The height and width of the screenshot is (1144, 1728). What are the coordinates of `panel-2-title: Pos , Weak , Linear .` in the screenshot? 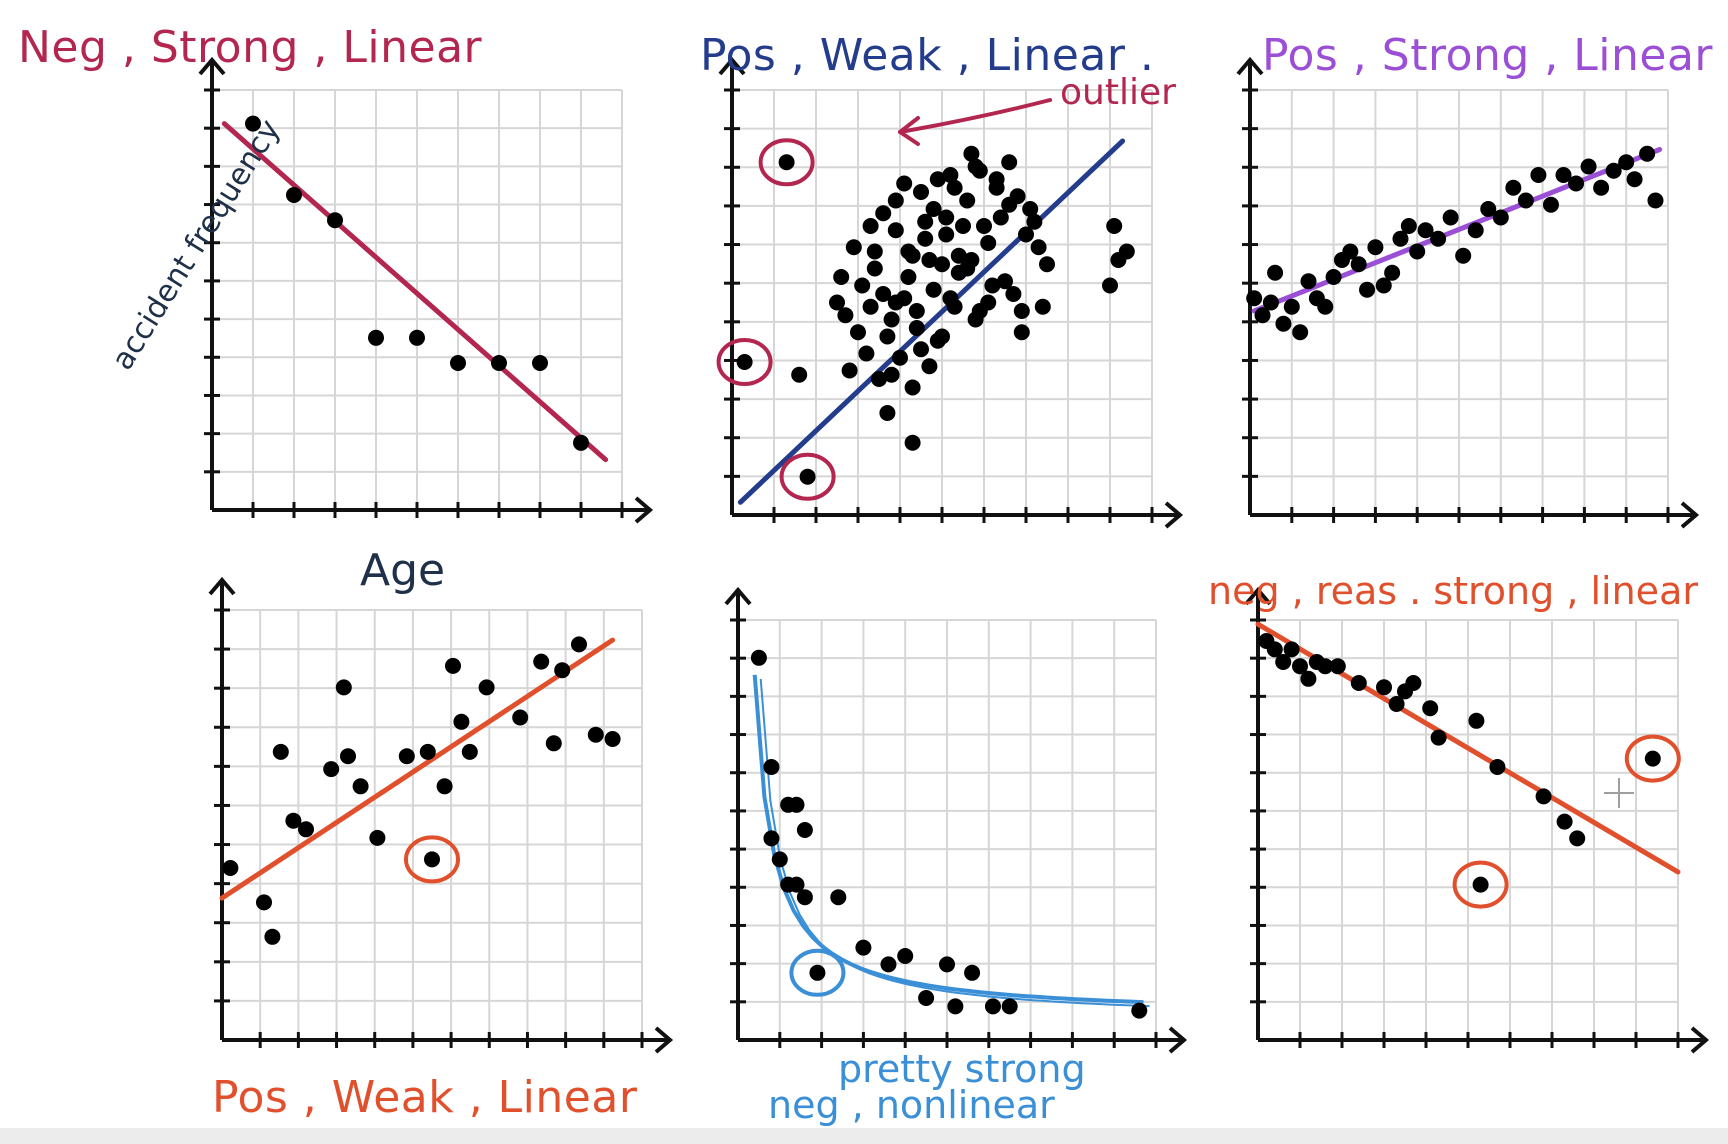 It's located at (927, 55).